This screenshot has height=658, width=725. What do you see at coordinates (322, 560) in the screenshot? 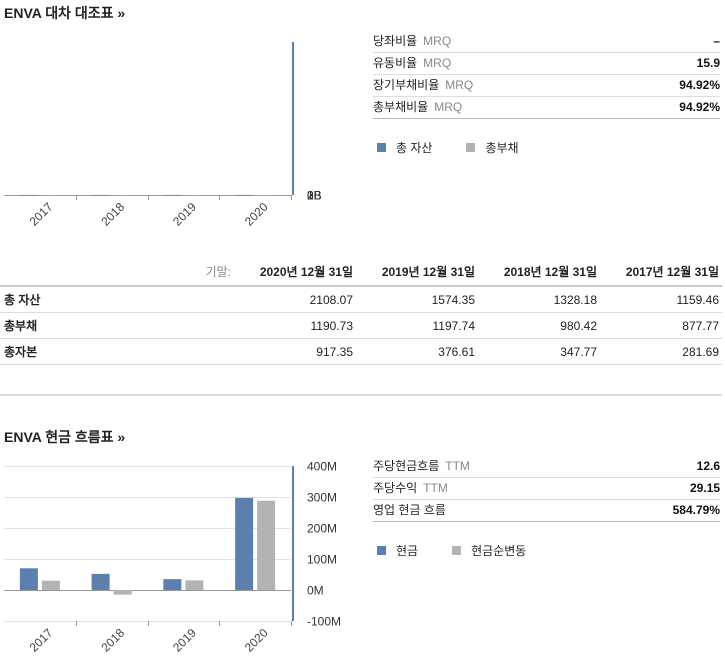
I see `y-tick-label: 100M` at bounding box center [322, 560].